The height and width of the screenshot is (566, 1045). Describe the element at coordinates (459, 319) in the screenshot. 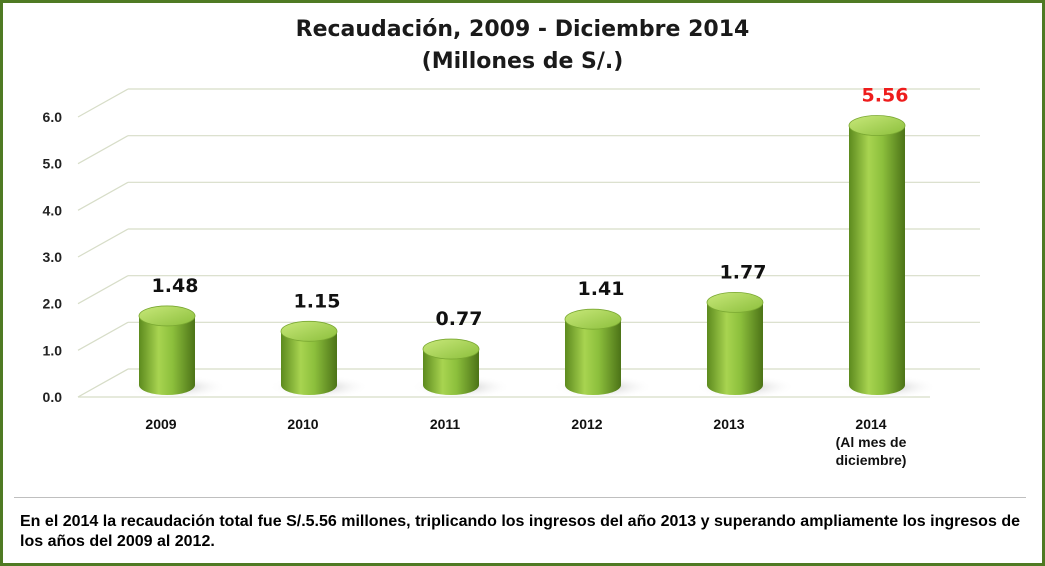

I see `data-label: 0.77` at that location.